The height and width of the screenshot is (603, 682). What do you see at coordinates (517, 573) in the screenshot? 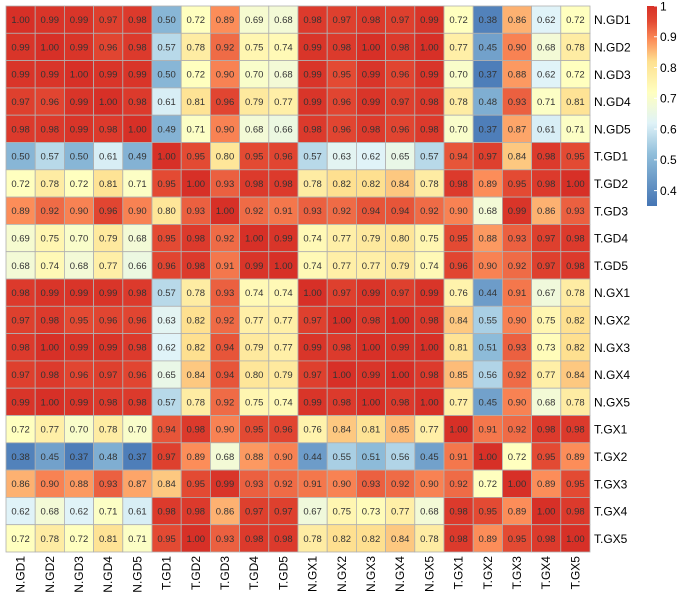
I see `column-label: T.GX3` at bounding box center [517, 573].